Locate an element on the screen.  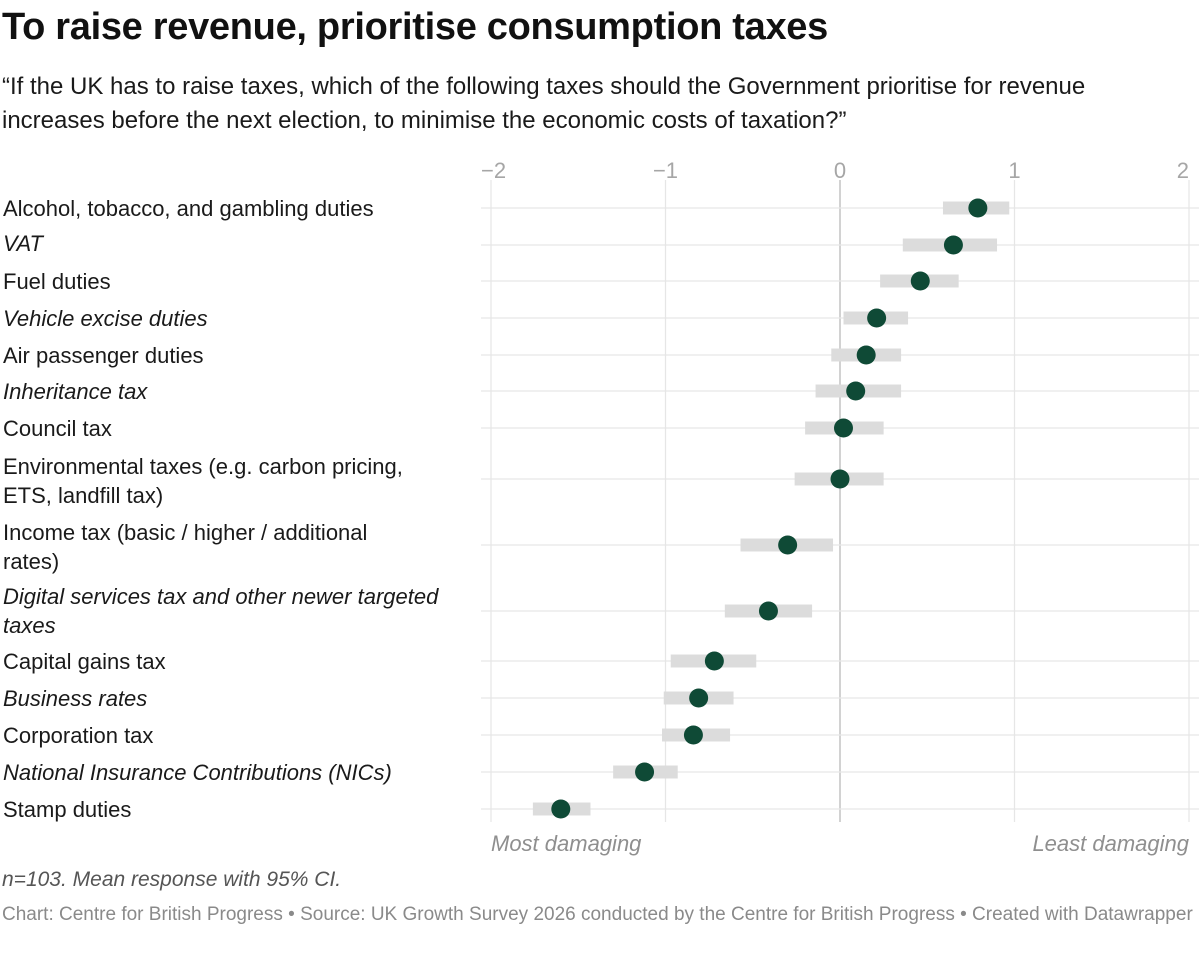
category-label-line: Air passenger duties is located at coordinates (103, 355).